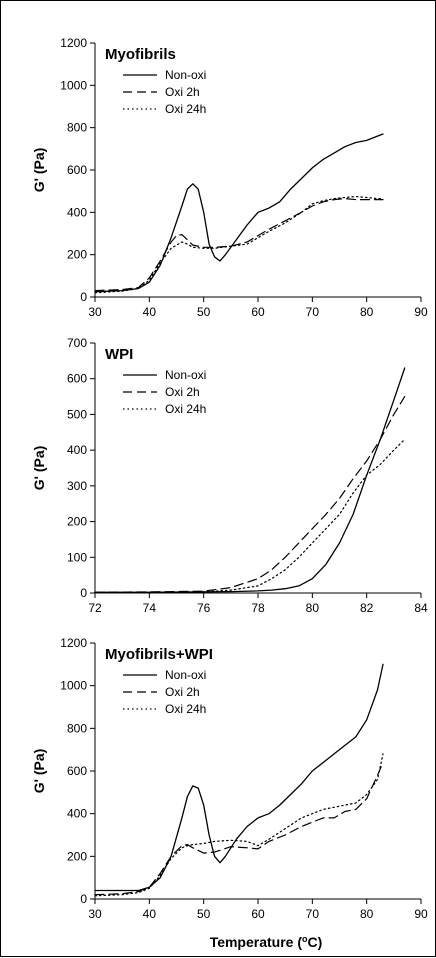  Describe the element at coordinates (204, 608) in the screenshot. I see `panel-2-x-tick-label: 76` at that location.